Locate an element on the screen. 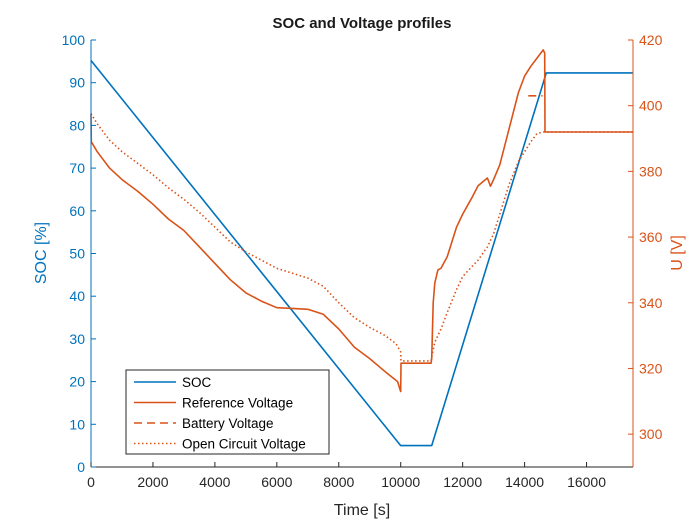 The height and width of the screenshot is (525, 700). y-left-tick-label: 60 is located at coordinates (77, 211).